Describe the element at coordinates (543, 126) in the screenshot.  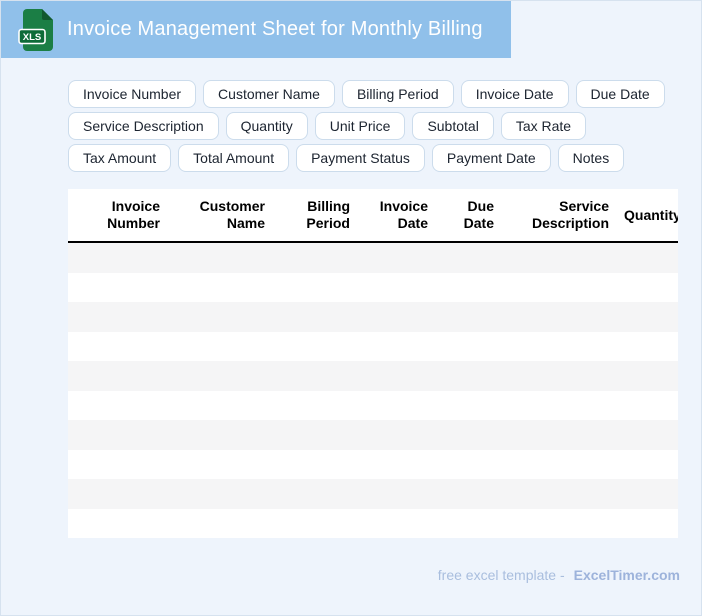
I see `field-chip: Tax Rate` at that location.